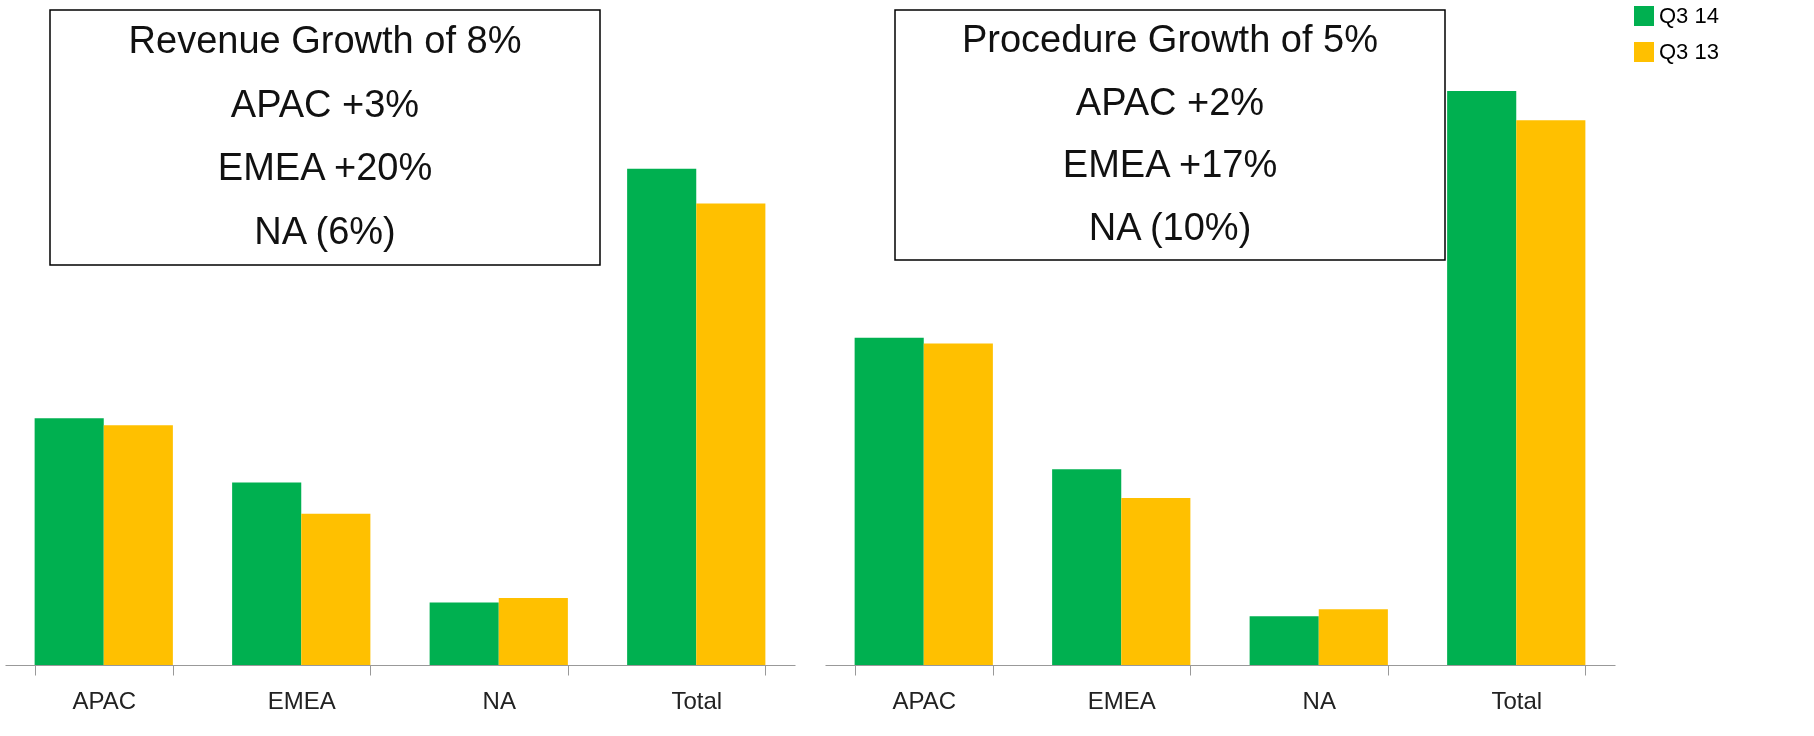 This screenshot has width=1814, height=736. I want to click on legend-label: Q3 14, so click(1689, 15).